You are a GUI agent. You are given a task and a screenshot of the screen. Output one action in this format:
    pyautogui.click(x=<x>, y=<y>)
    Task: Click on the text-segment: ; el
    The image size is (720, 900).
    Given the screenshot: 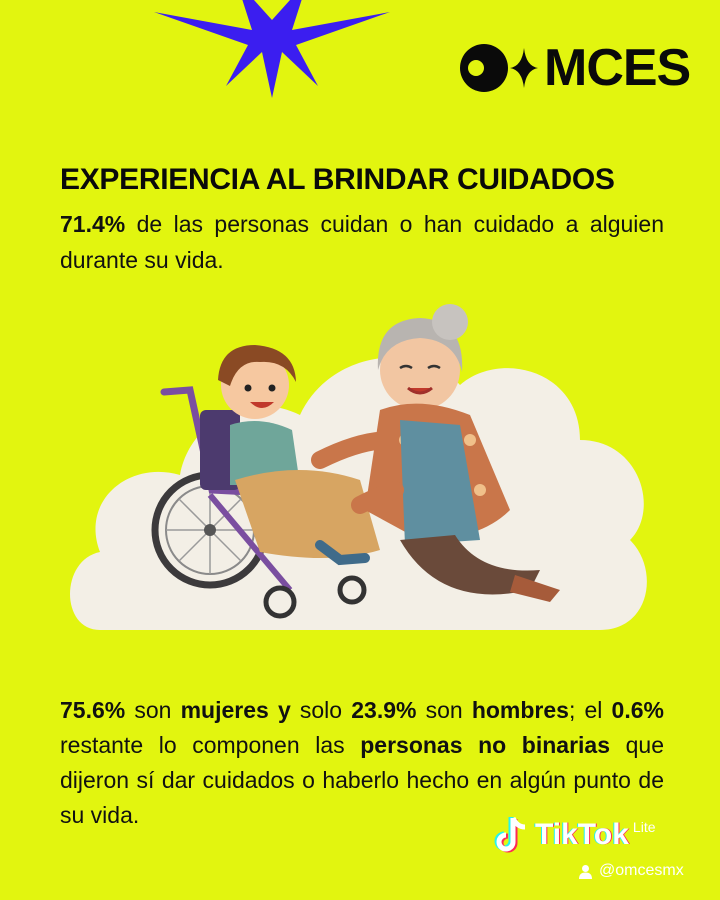 What is the action you would take?
    pyautogui.click(x=590, y=710)
    